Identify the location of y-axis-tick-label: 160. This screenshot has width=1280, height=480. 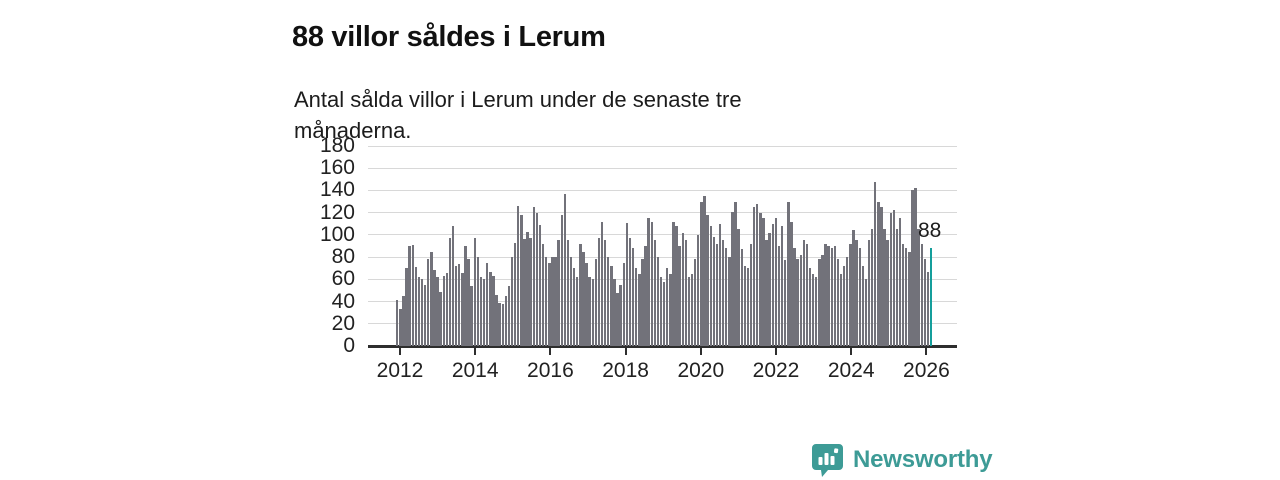
(337, 168).